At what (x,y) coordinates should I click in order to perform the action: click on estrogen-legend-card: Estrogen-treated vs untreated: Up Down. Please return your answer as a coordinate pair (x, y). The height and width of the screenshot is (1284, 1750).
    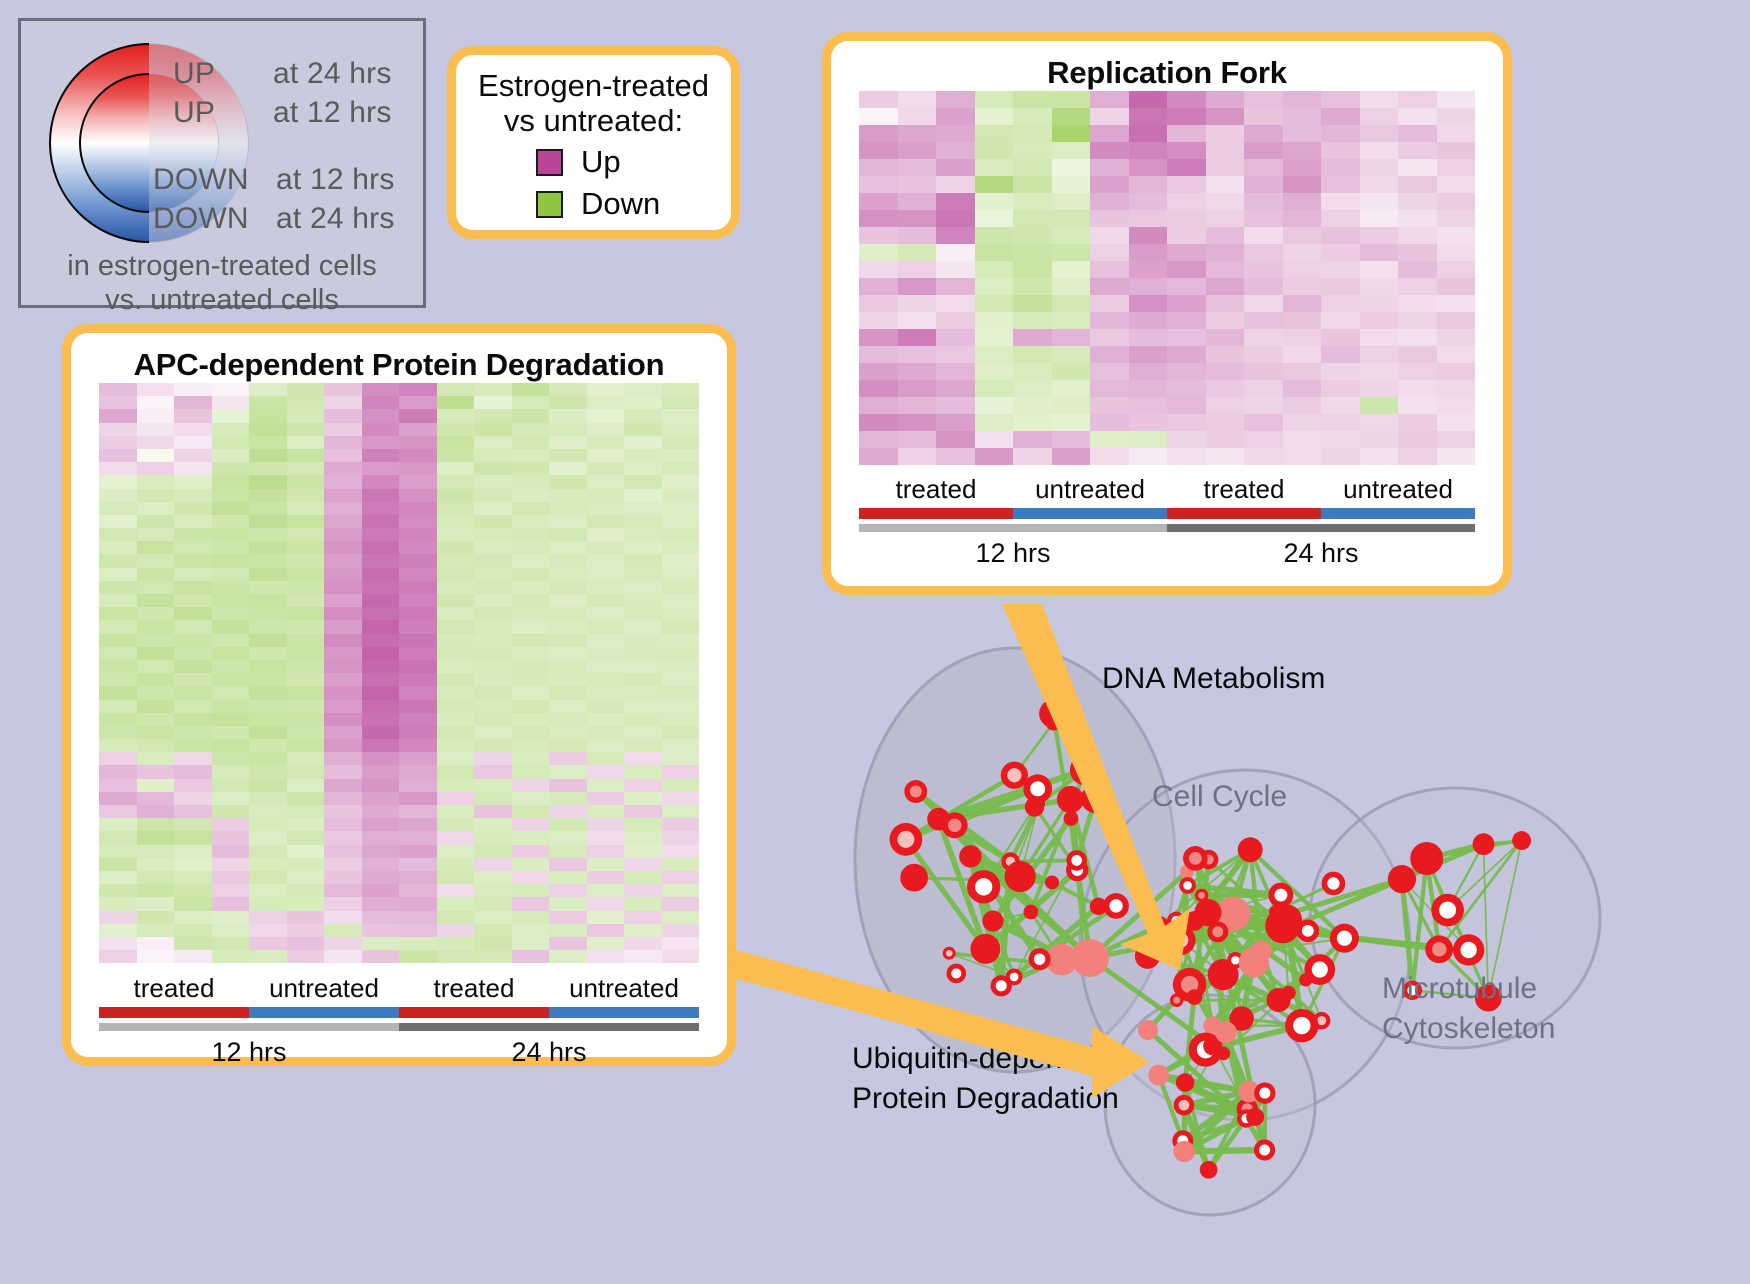
    Looking at the image, I should click on (593, 142).